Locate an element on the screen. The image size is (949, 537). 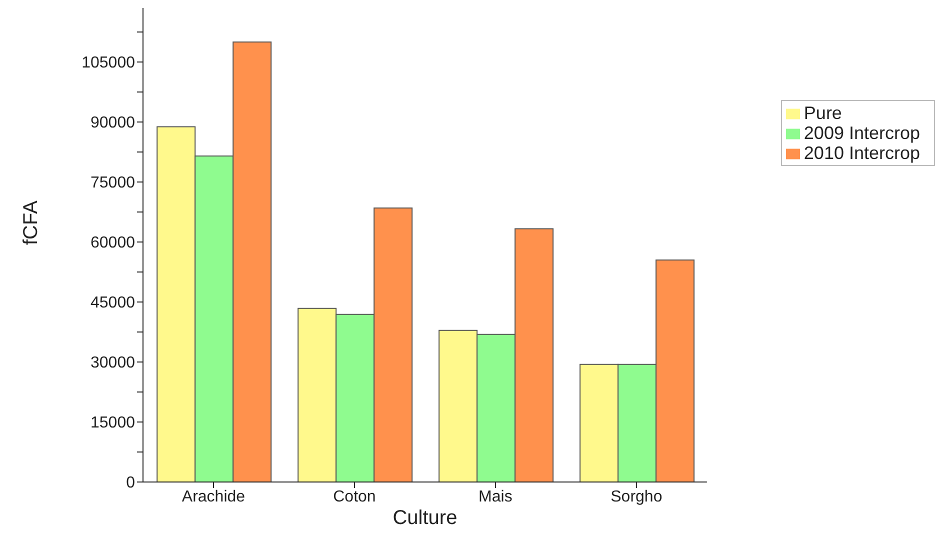
legend-label: Pure is located at coordinates (823, 113).